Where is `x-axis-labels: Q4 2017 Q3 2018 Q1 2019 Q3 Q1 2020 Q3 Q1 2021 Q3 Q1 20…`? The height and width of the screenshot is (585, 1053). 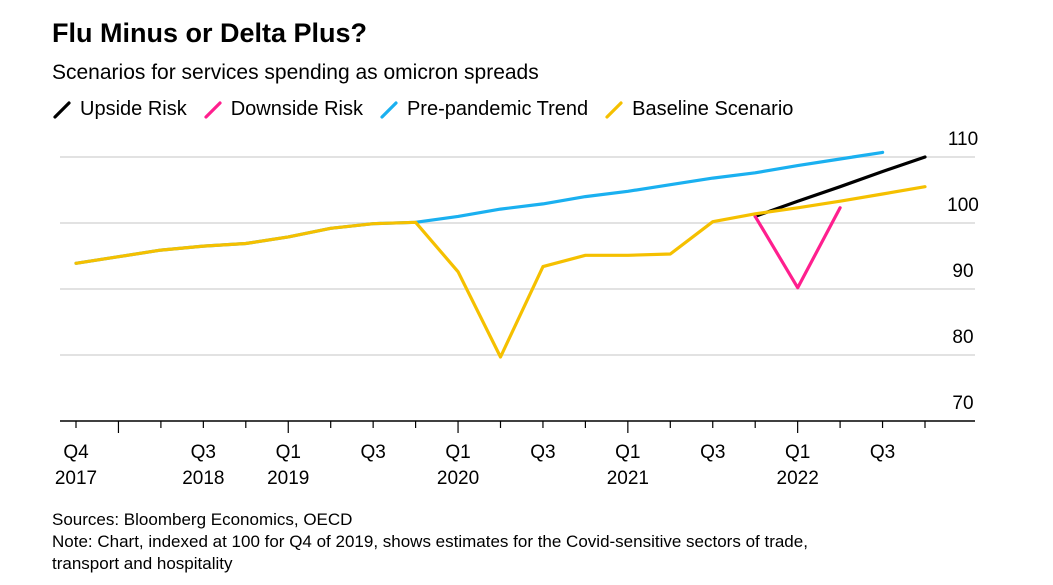
x-axis-labels: Q4 2017 Q3 2018 Q1 2019 Q3 Q1 2020 Q3 Q1 2021 Q3 Q1 20… is located at coordinates (475, 465).